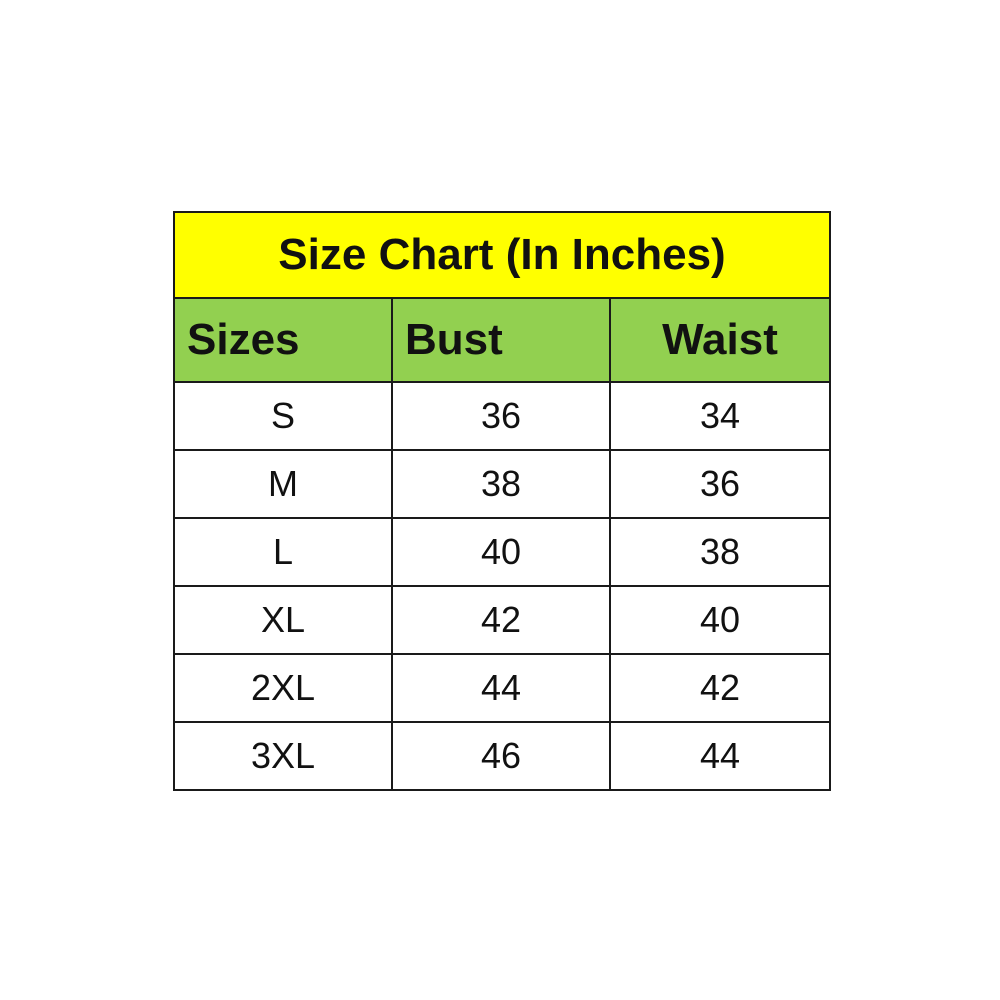  I want to click on table-row: M 38 36, so click(502, 484).